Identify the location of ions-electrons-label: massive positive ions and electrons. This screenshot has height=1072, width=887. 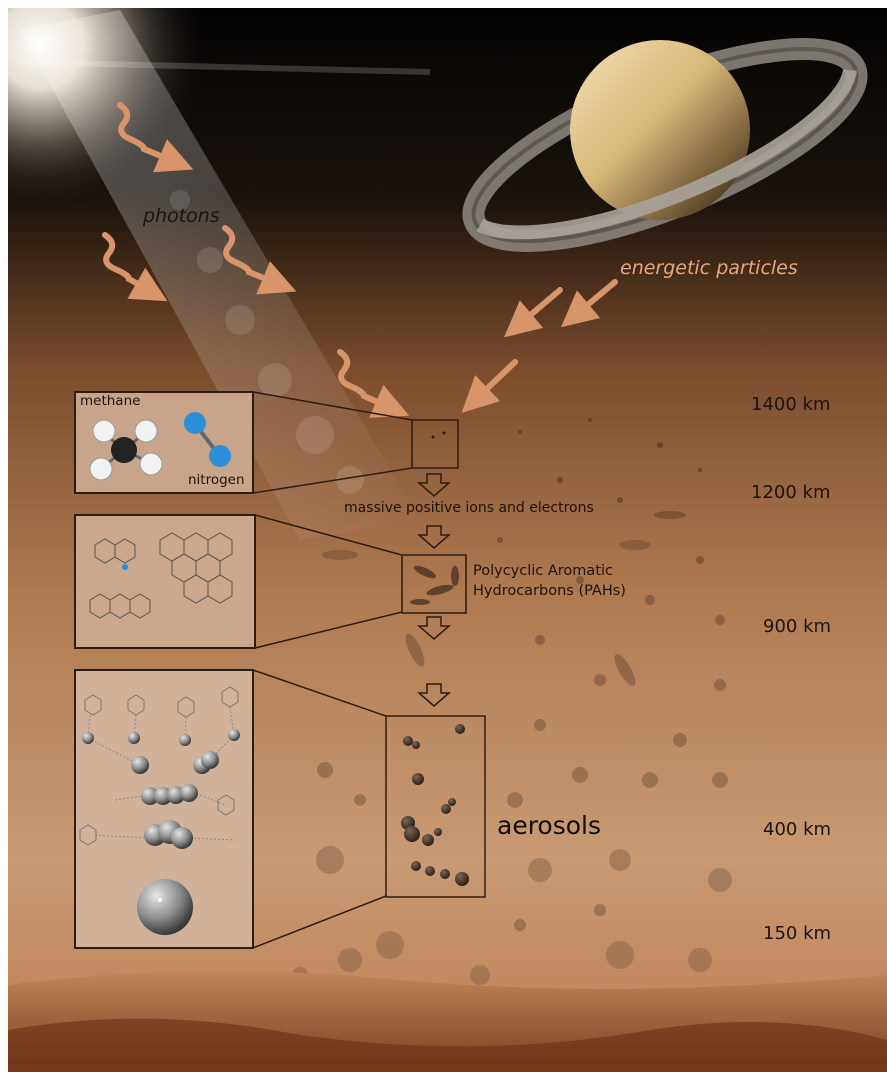
(469, 508).